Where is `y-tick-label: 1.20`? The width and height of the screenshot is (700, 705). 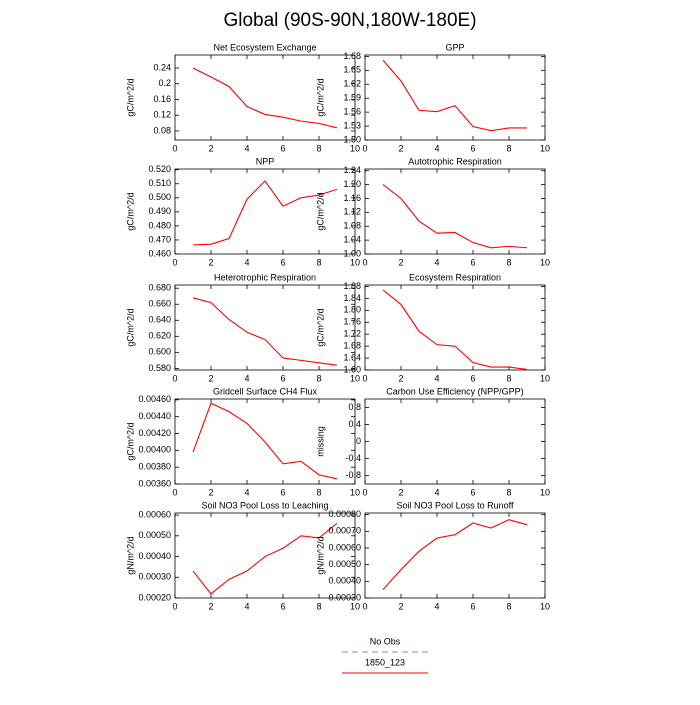
y-tick-label: 1.20 is located at coordinates (352, 184).